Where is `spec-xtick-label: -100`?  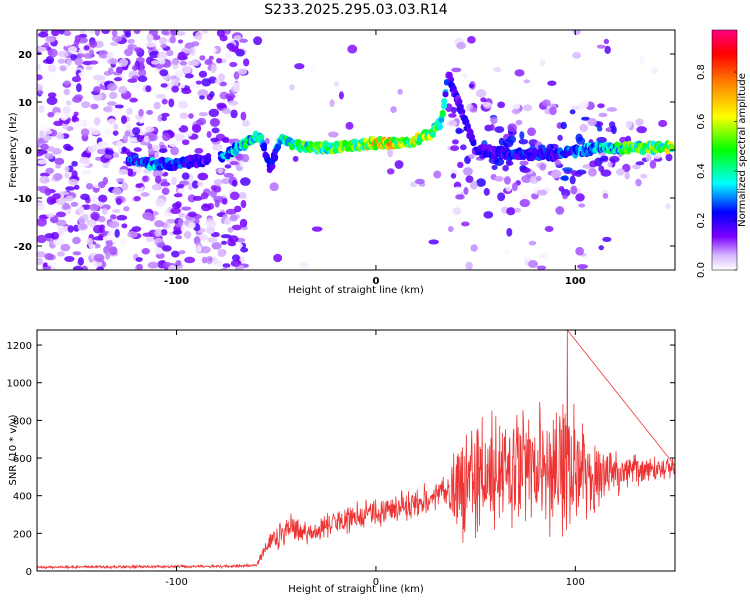 spec-xtick-label: -100 is located at coordinates (176, 281).